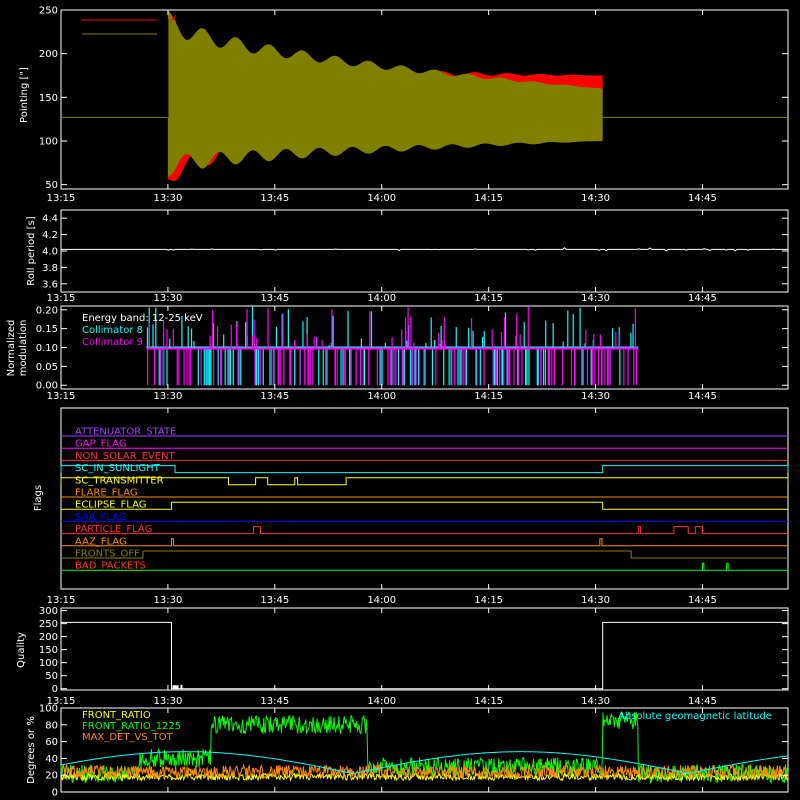  What do you see at coordinates (50, 252) in the screenshot?
I see `y-tick-label: 4.0` at bounding box center [50, 252].